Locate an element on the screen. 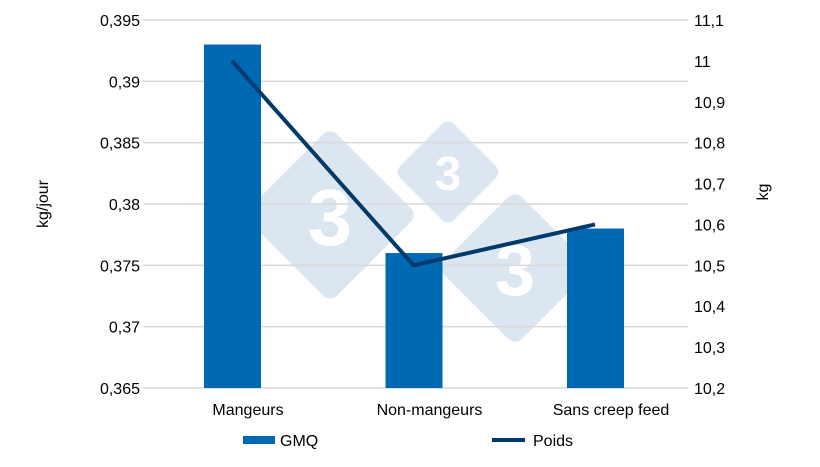 This screenshot has height=467, width=820. y2-axis-label: kg is located at coordinates (763, 192).